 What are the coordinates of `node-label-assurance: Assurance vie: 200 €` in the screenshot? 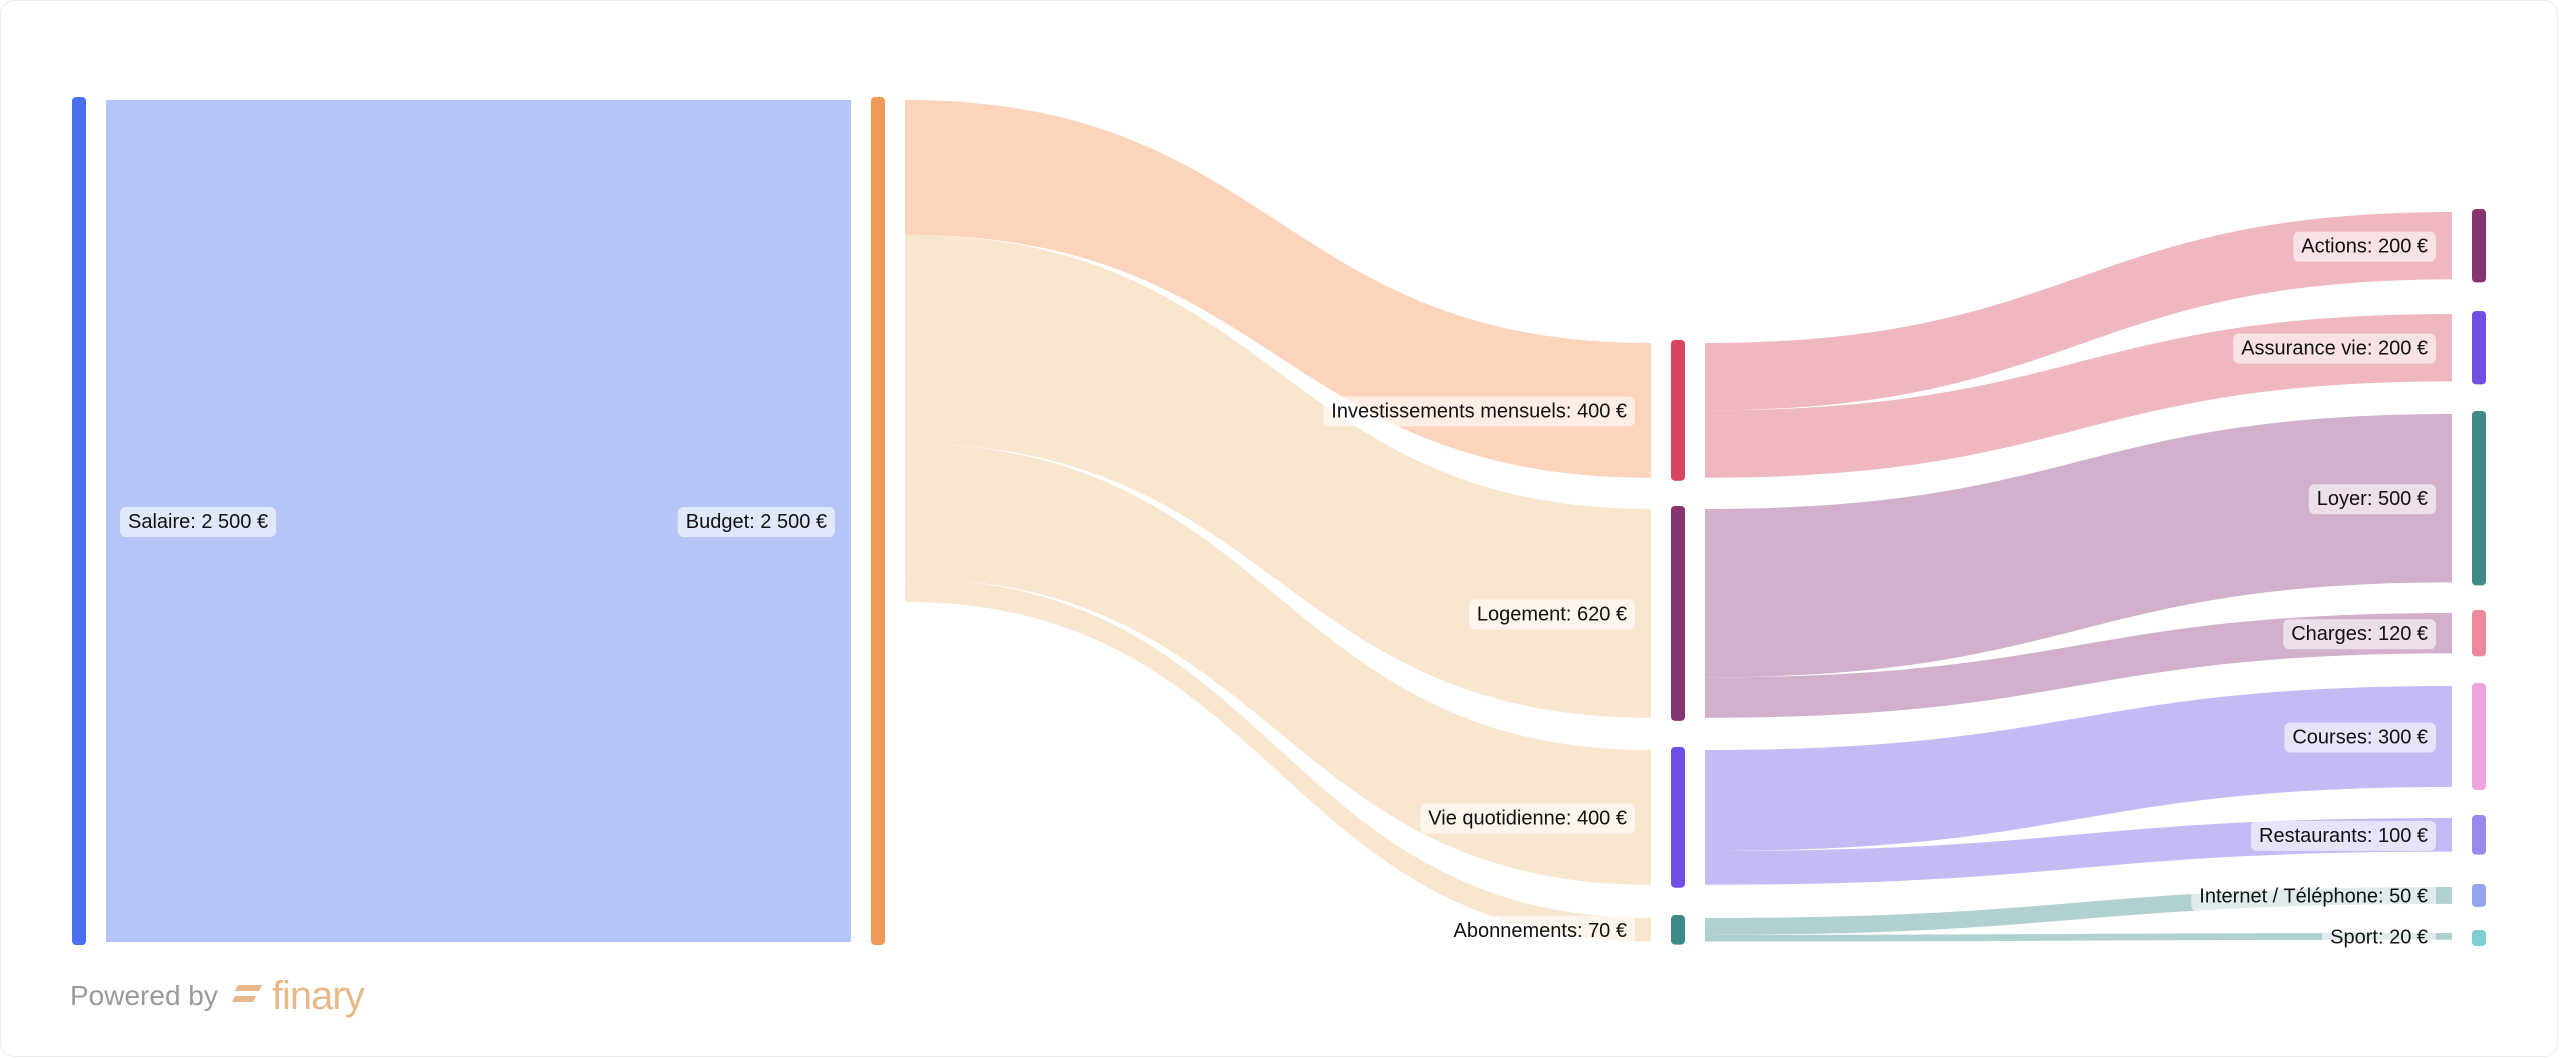 It's located at (2334, 348).